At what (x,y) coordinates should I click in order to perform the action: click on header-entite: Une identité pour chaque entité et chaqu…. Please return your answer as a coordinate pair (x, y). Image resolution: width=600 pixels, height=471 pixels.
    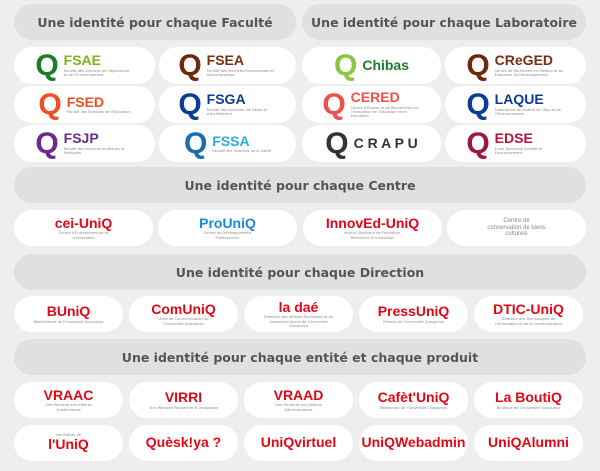
    Looking at the image, I should click on (300, 357).